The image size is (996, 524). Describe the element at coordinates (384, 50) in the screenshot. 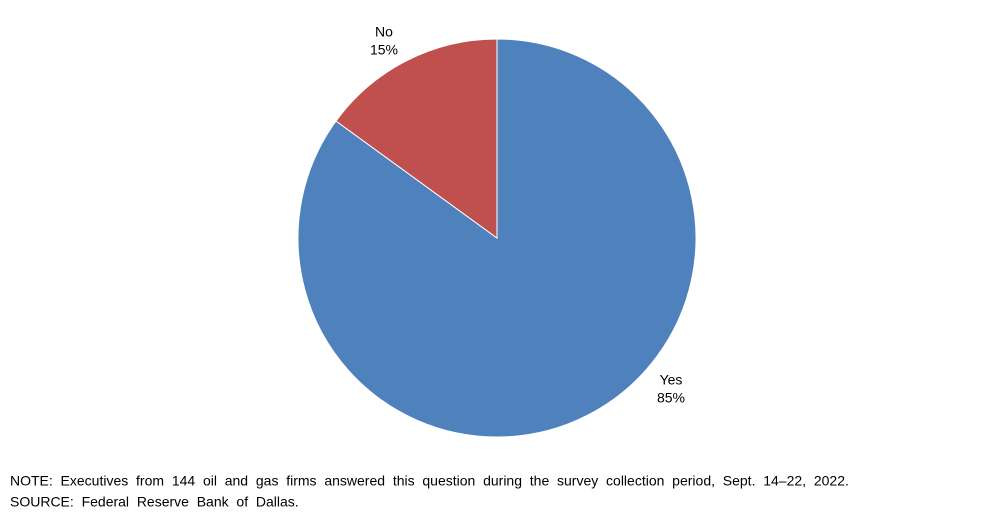

I see `slice-value-label: 15%` at that location.